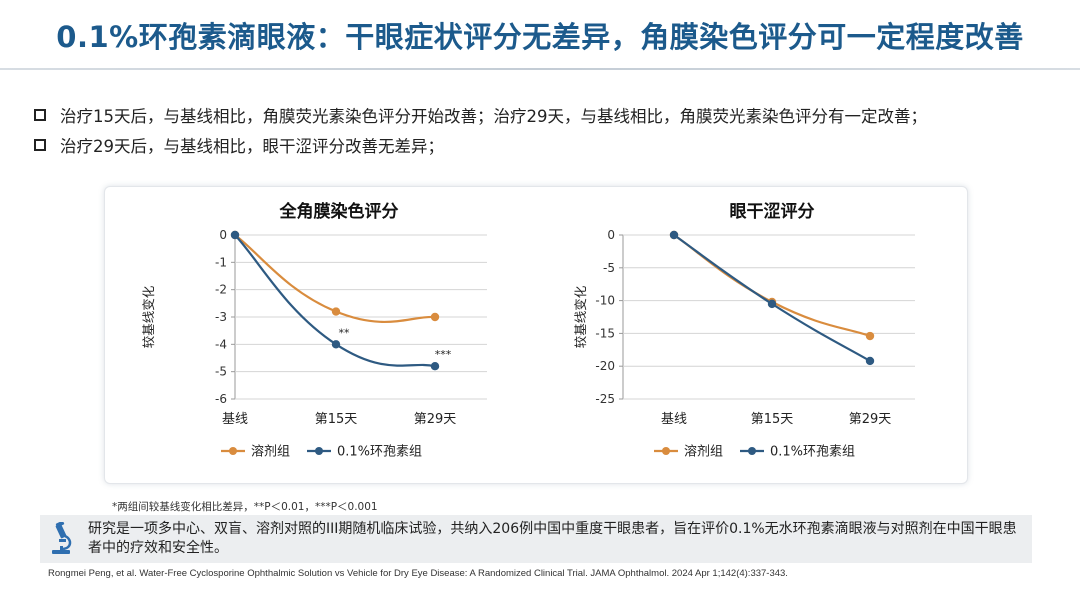 The height and width of the screenshot is (591, 1080). Describe the element at coordinates (540, 69) in the screenshot. I see `title-divider` at that location.